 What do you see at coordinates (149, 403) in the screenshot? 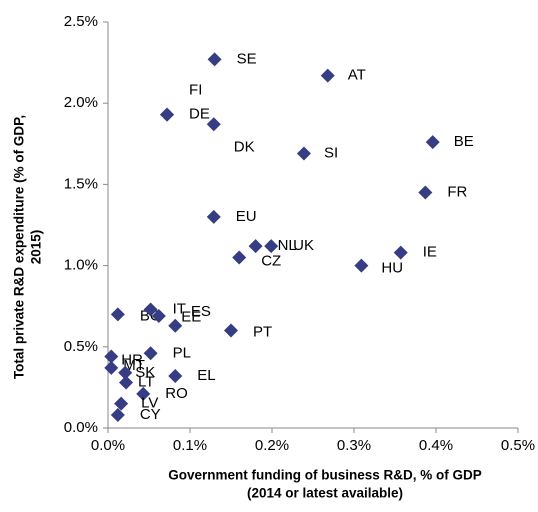
I see `point-label: LV` at bounding box center [149, 403].